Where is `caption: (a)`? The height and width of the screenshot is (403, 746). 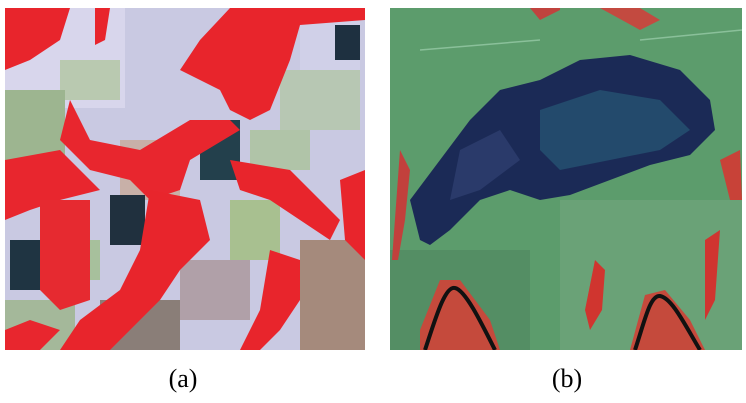 caption: (a) is located at coordinates (183, 378).